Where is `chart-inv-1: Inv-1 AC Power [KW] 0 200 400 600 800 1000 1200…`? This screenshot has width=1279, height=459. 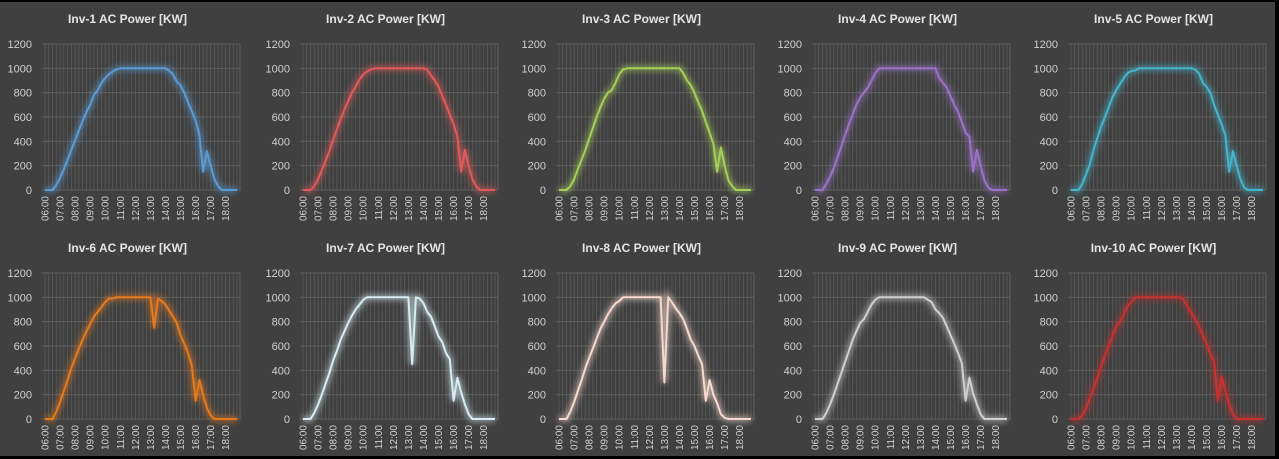
chart-inv-1: Inv-1 AC Power [KW] 0 200 400 600 800 1000 1200… is located at coordinates (127, 115).